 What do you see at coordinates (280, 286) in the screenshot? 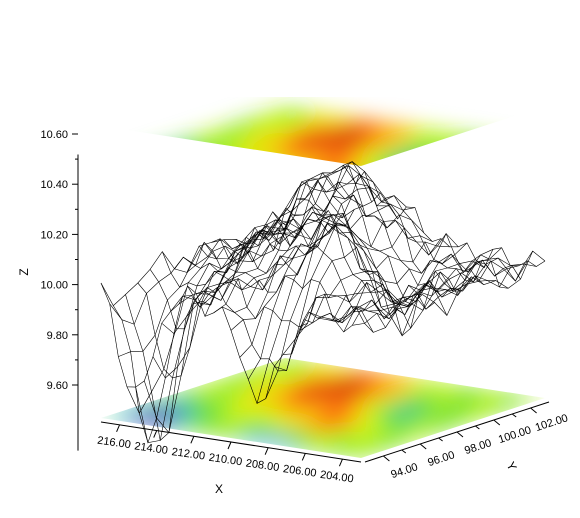
I see `mesh-line-y` at bounding box center [280, 286].